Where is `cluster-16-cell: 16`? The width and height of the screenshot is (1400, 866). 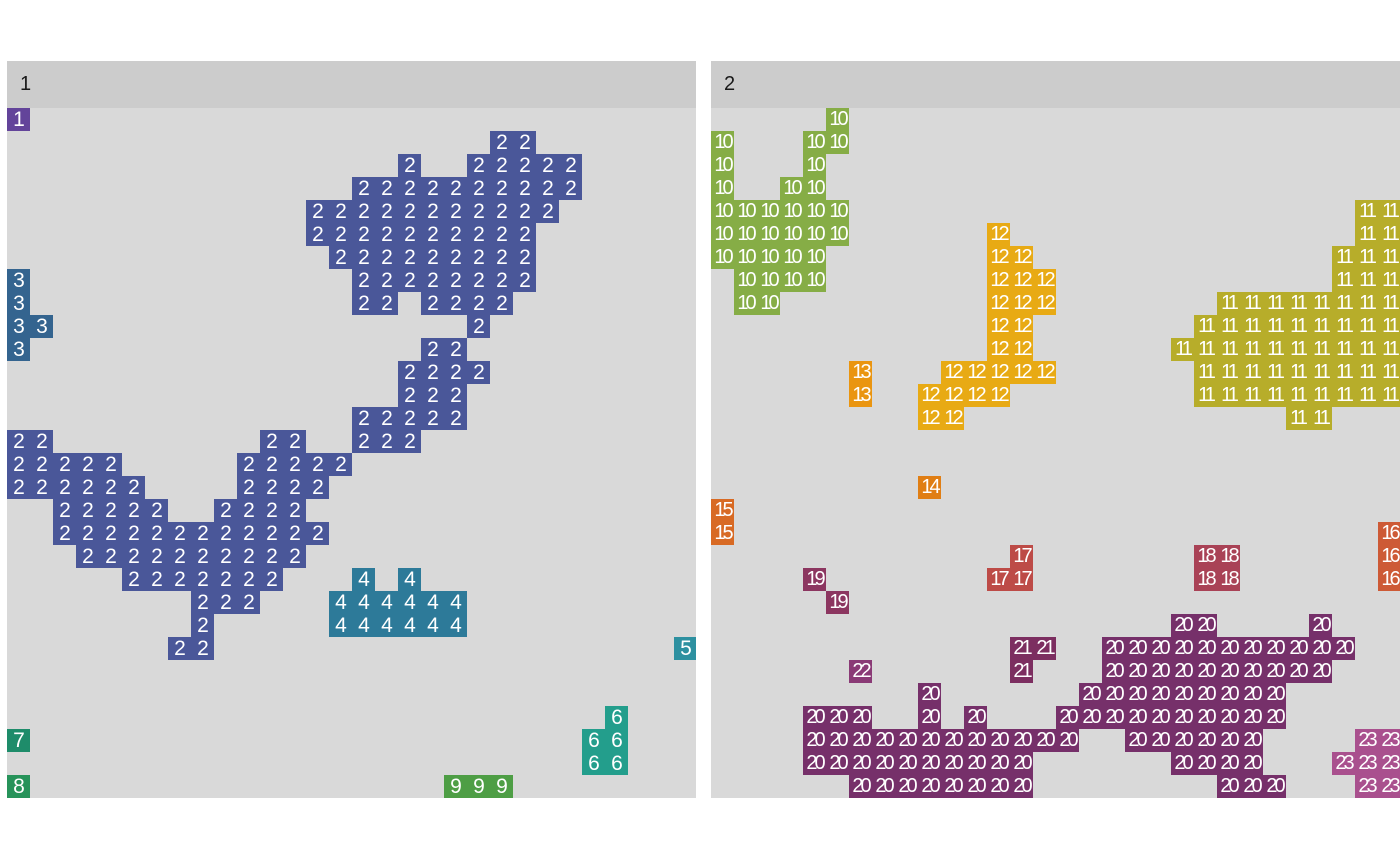
cluster-16-cell: 16 is located at coordinates (1389, 579).